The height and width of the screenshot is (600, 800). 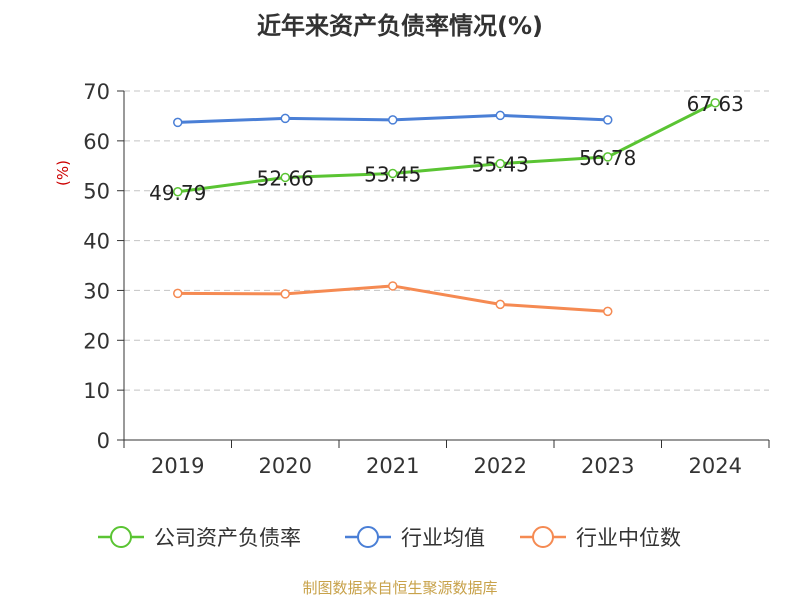 I want to click on x-tick-label: 2021, so click(x=392, y=466).